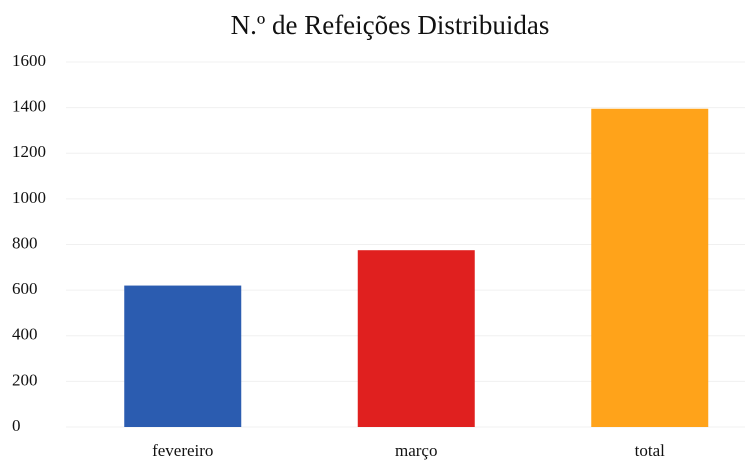 This screenshot has width=750, height=464. Describe the element at coordinates (650, 450) in the screenshot. I see `x-tick-label: total` at that location.